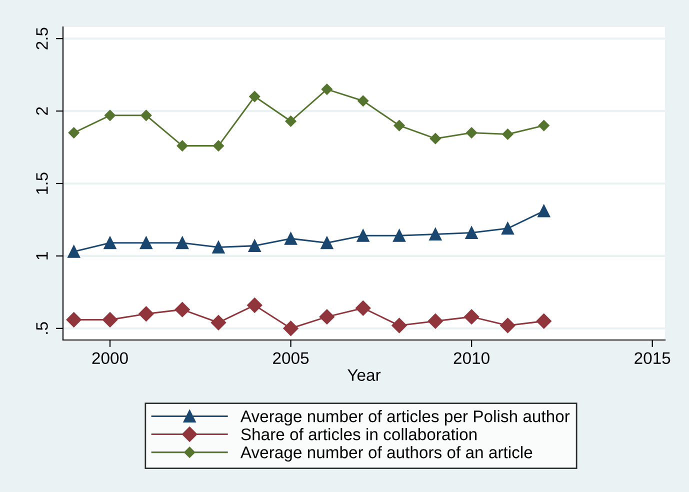  Describe the element at coordinates (42, 183) in the screenshot. I see `y-tick-label: 1.5` at that location.